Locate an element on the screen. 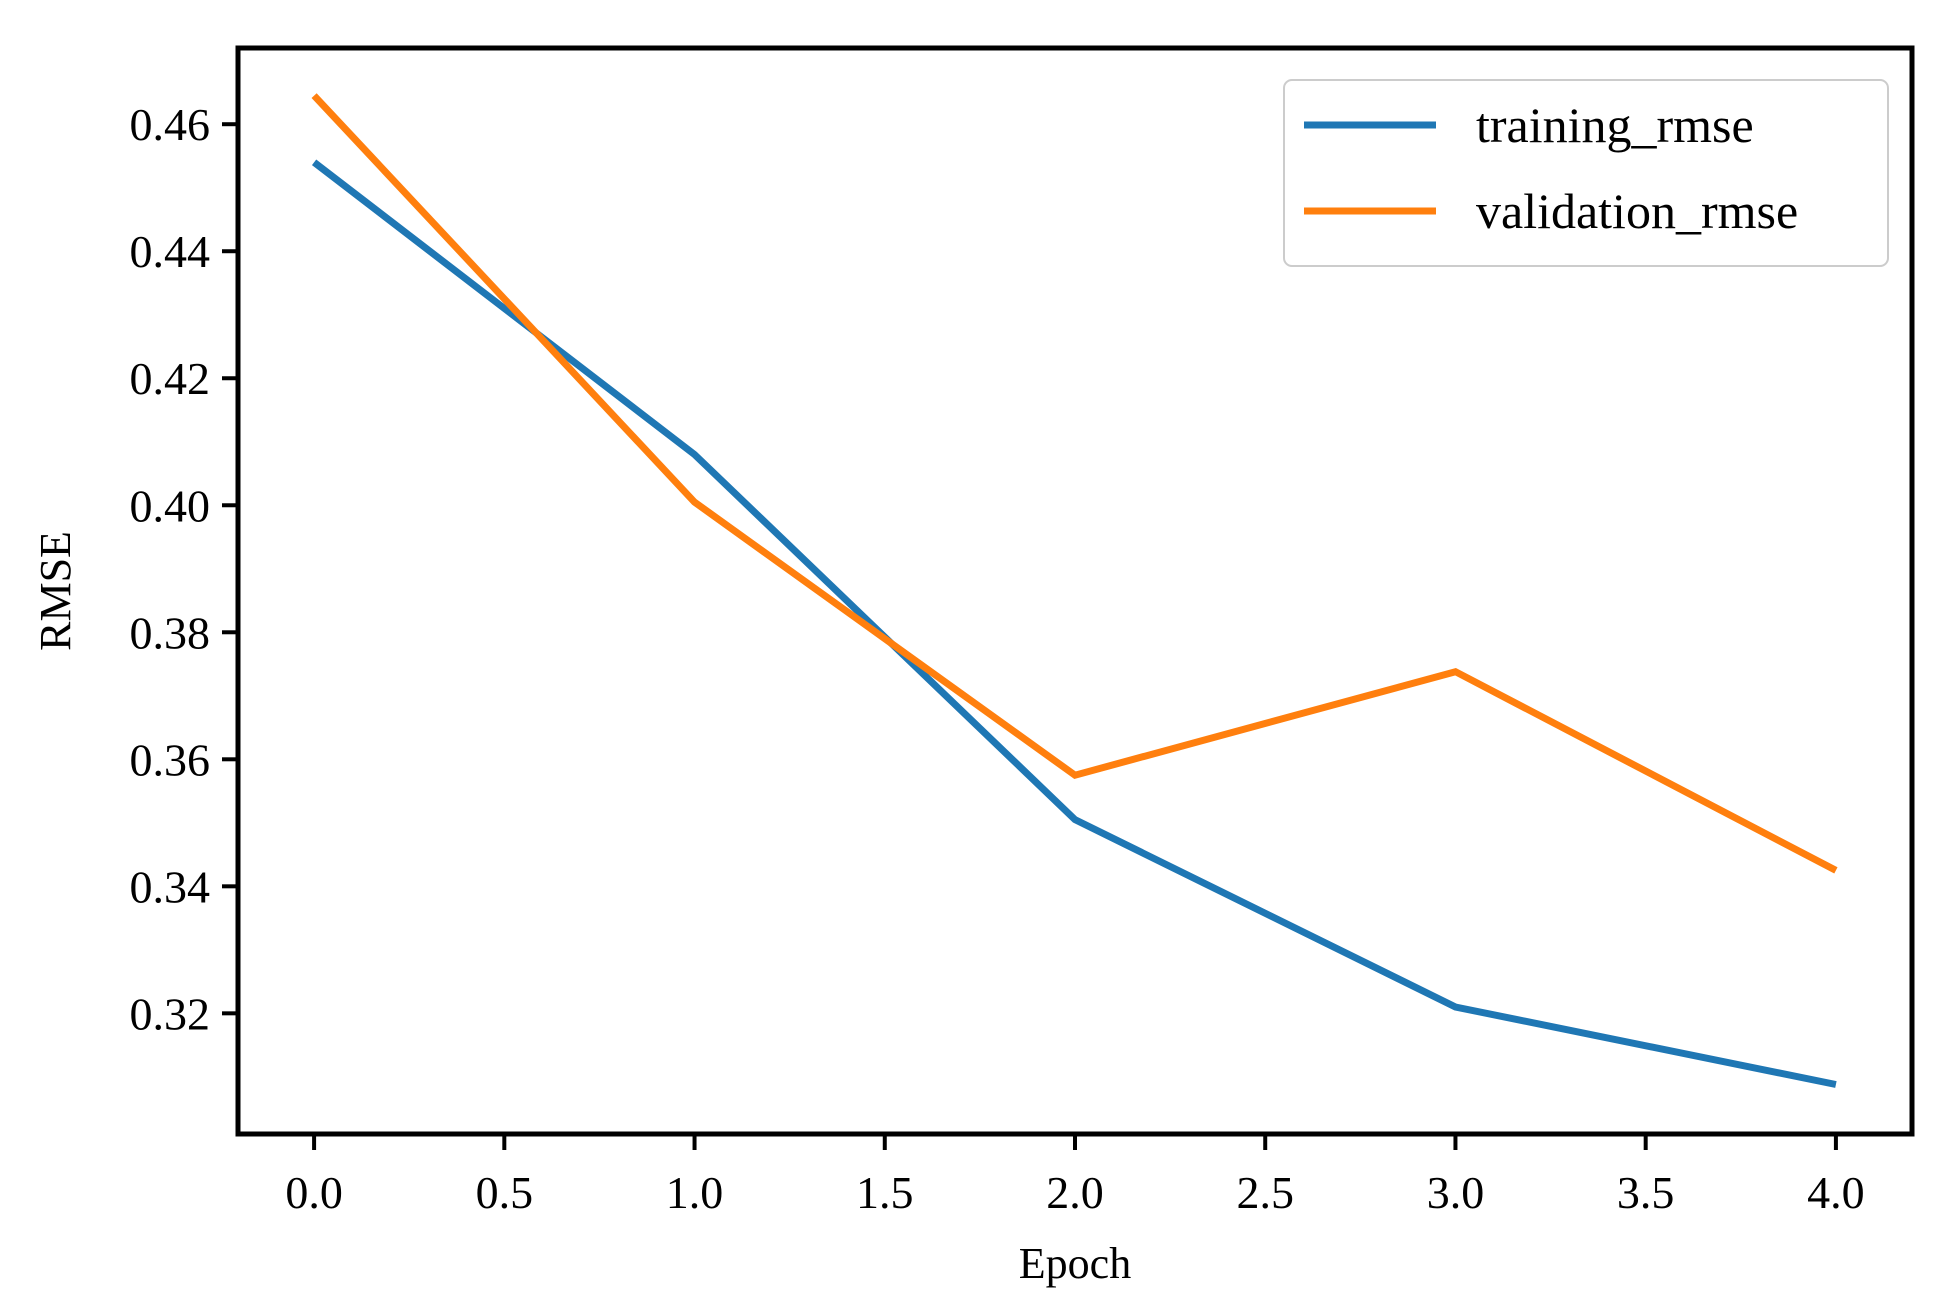 Image resolution: width=1942 pixels, height=1310 pixels. y-tick-label: 0.38 is located at coordinates (170, 632).